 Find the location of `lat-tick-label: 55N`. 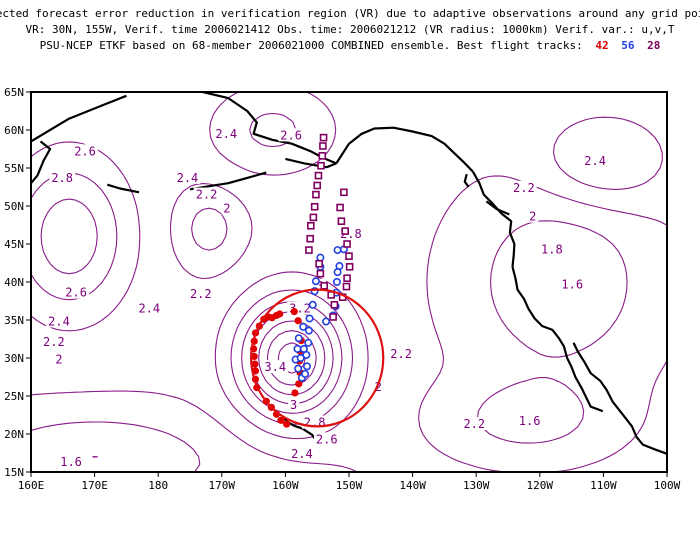

lat-tick-label: 55N is located at coordinates (14, 168).